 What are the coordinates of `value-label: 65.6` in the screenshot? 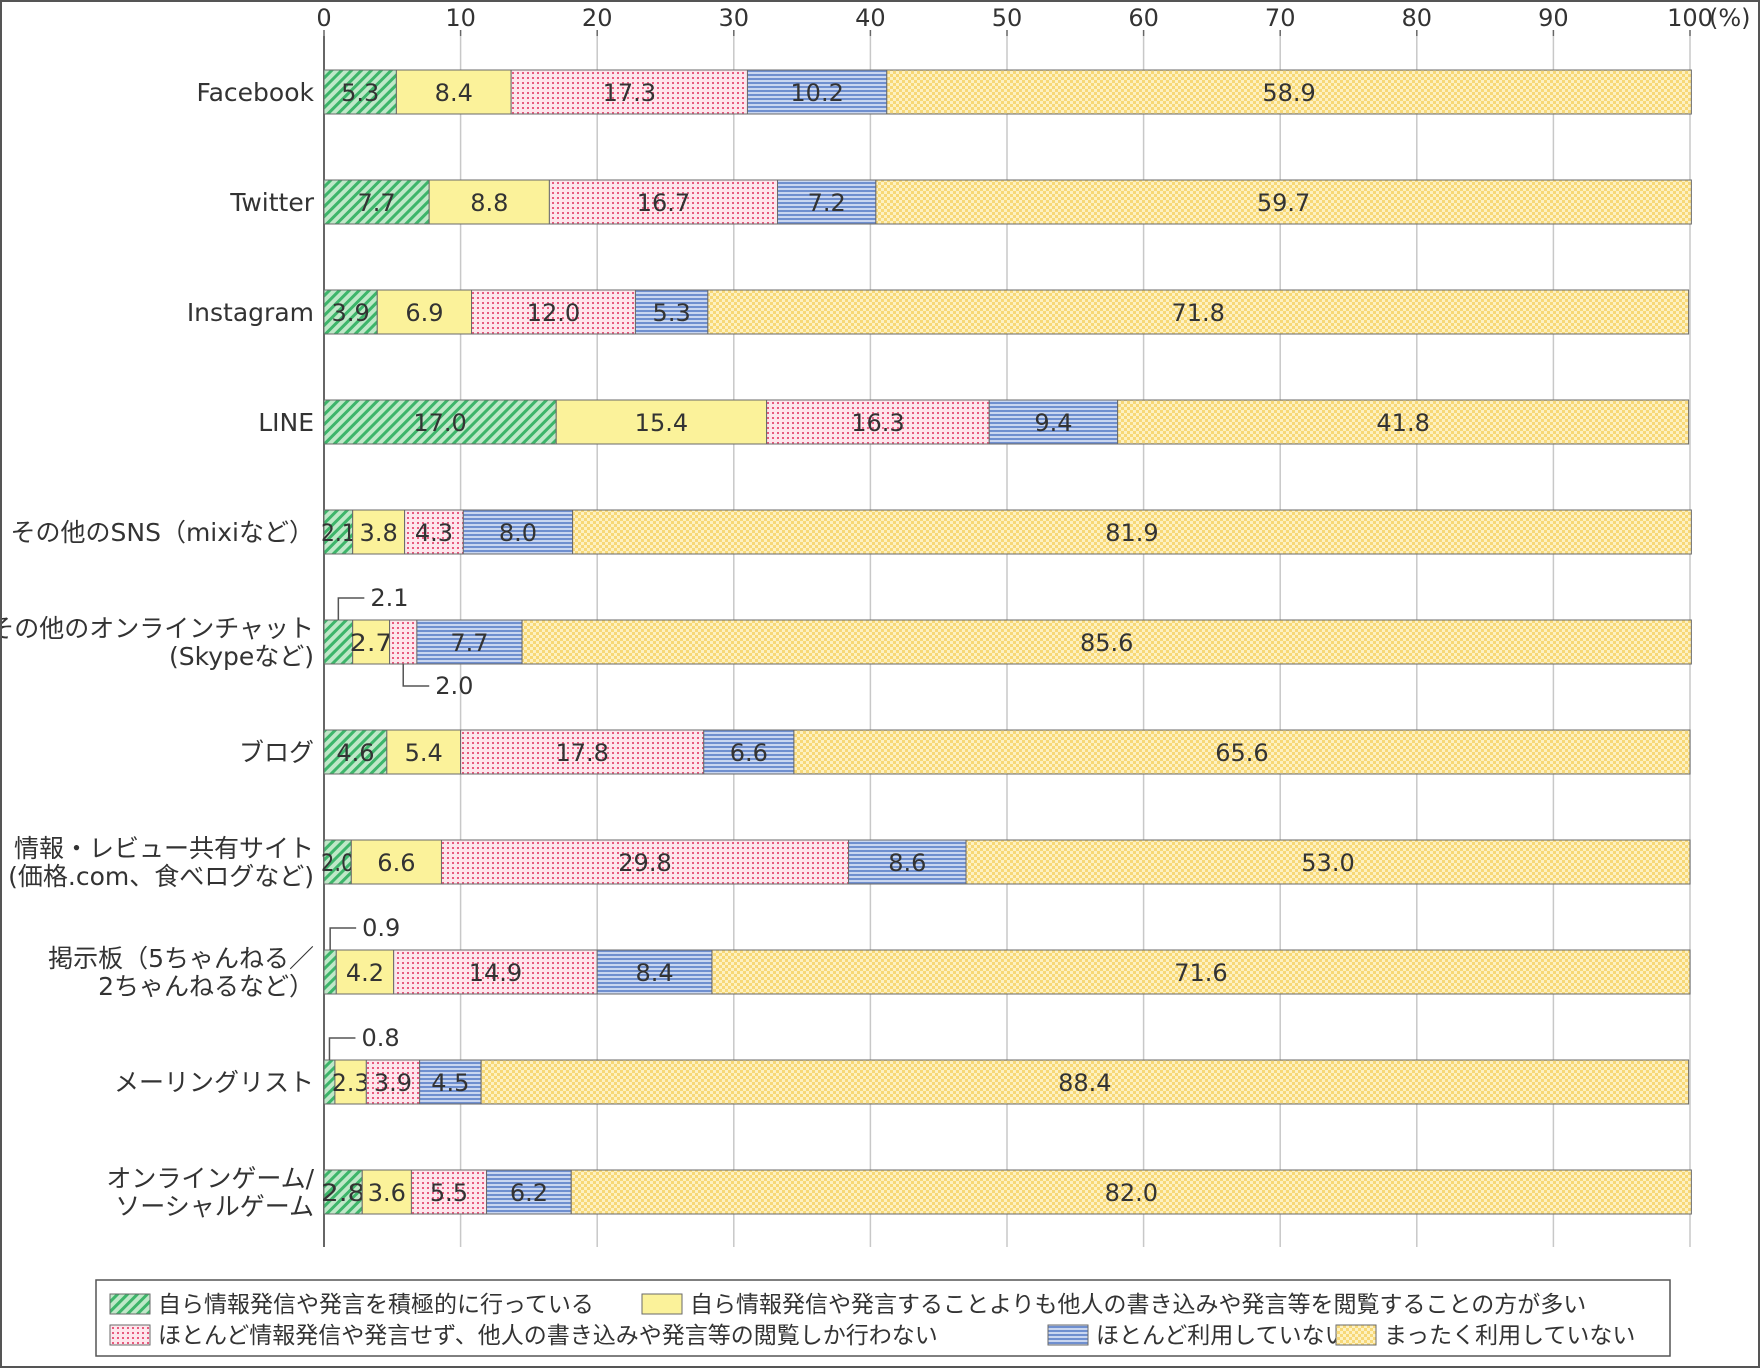 It's located at (1241, 753).